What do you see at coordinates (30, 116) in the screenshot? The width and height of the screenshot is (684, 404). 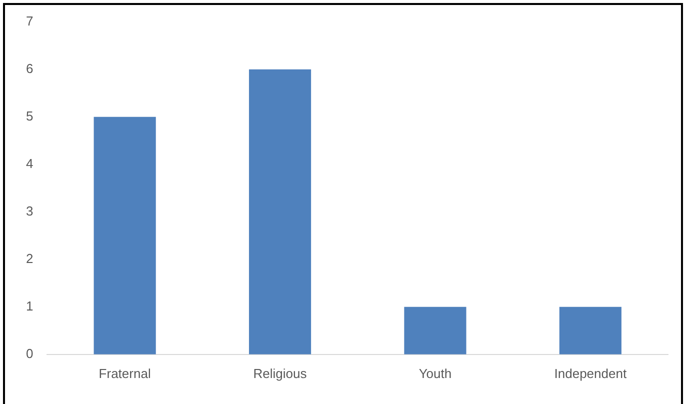 I see `y-tick-label: 5` at bounding box center [30, 116].